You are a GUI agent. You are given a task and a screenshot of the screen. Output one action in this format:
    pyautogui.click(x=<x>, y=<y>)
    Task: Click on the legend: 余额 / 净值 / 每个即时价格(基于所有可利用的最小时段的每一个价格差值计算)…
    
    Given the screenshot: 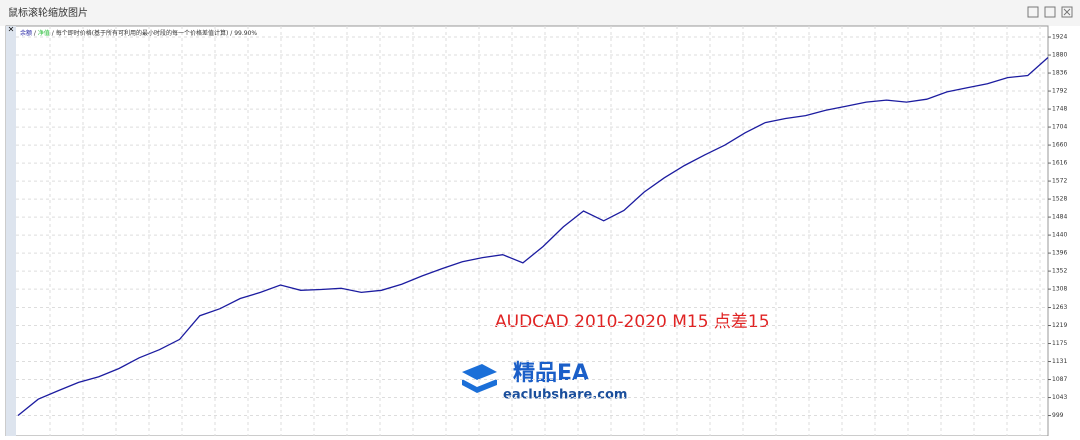 What is the action you would take?
    pyautogui.click(x=138, y=33)
    